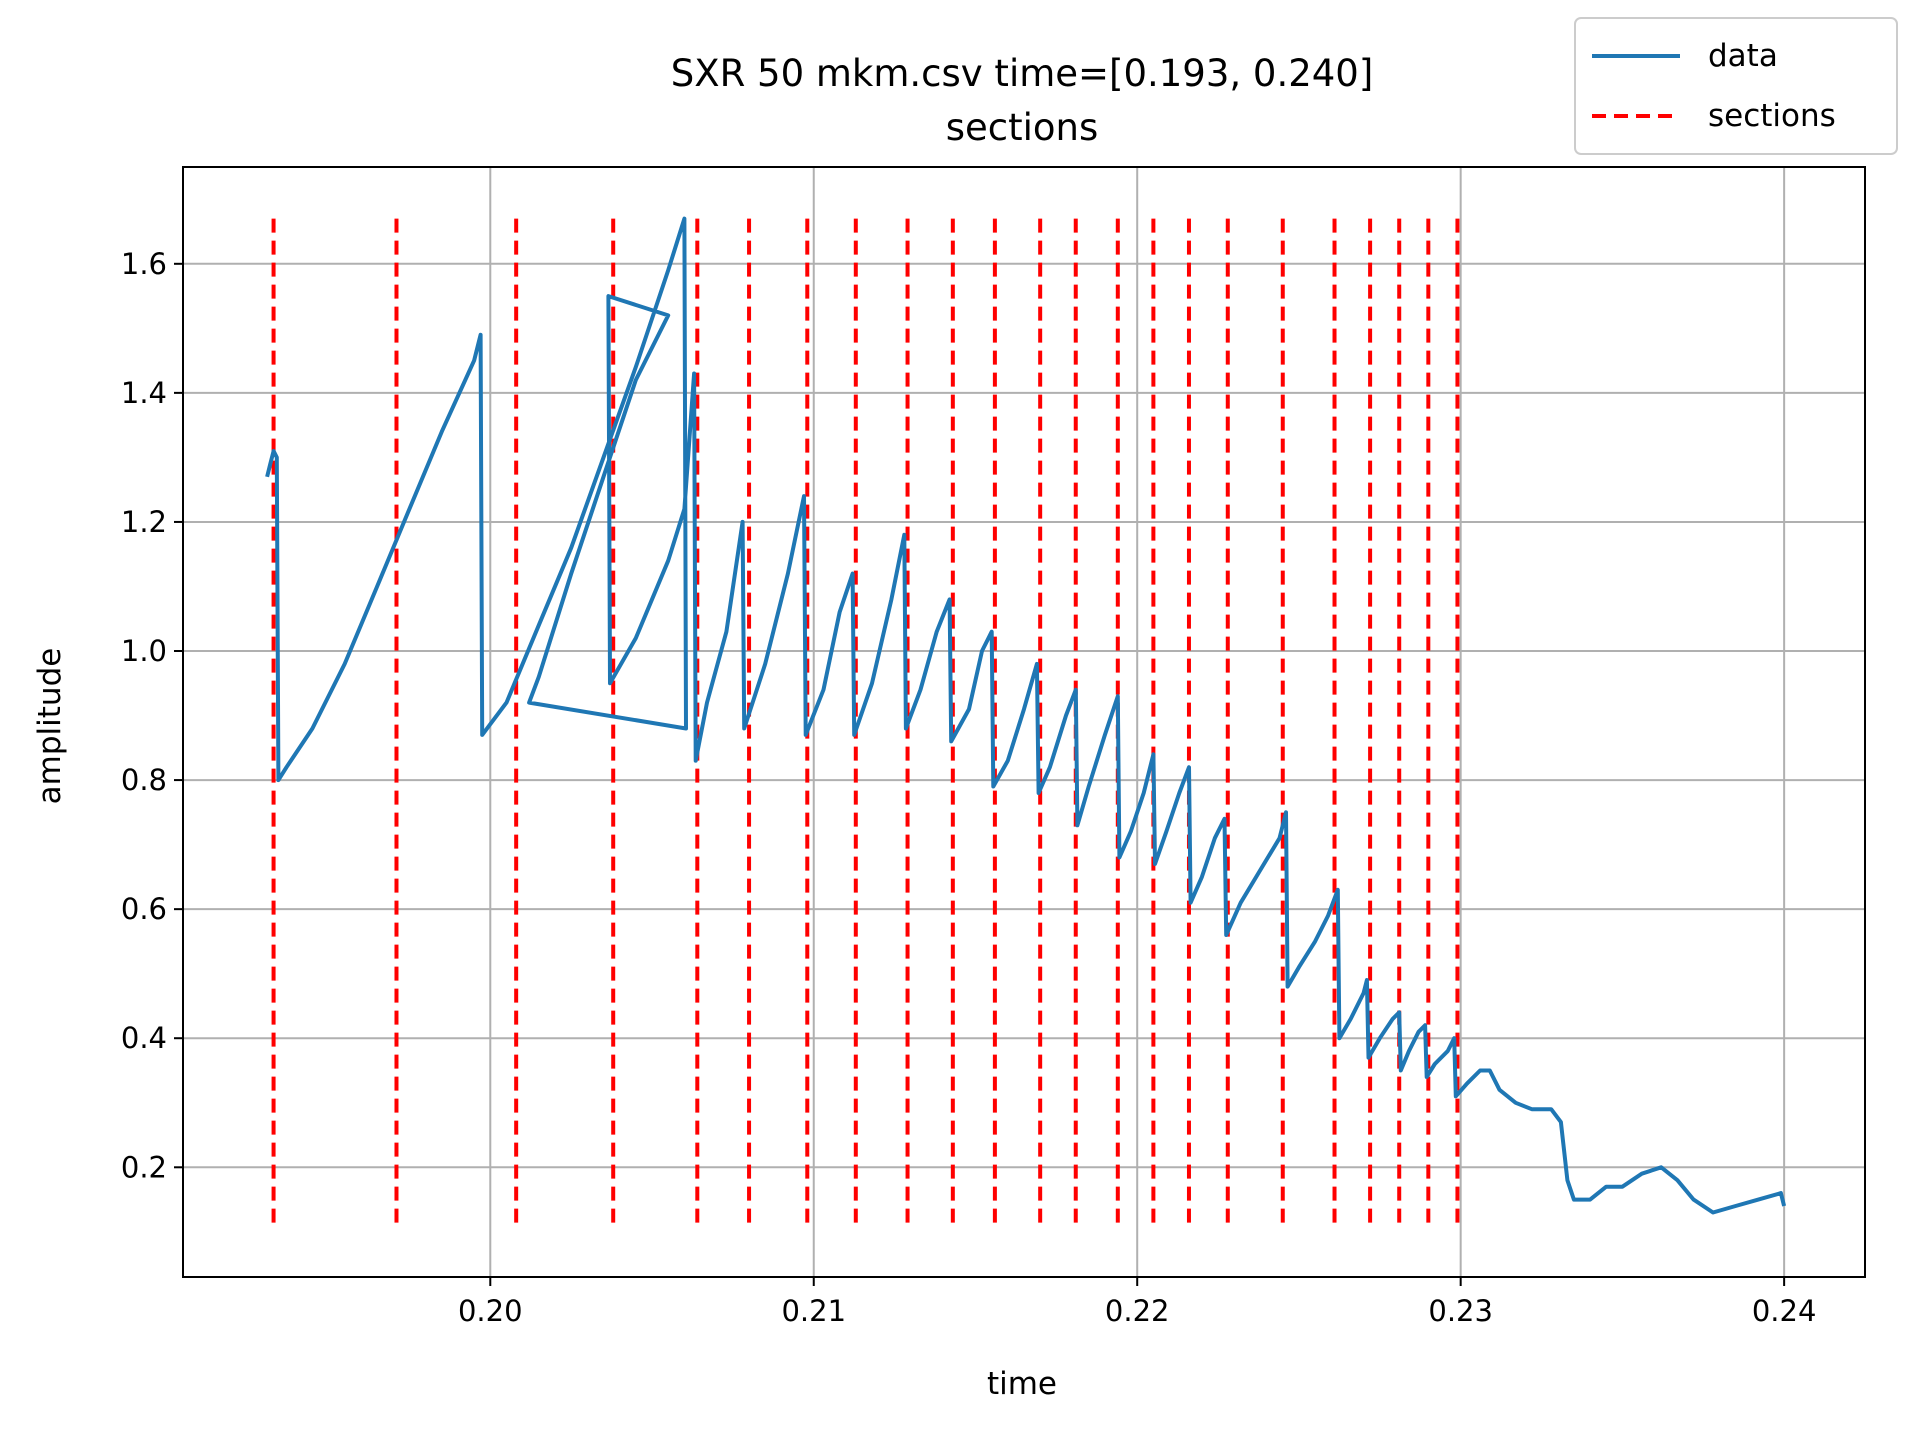 The width and height of the screenshot is (1912, 1430). I want to click on x-axis-ticks: 0.20 0.21 0.22 0.23 0.24, so click(1137, 1302).